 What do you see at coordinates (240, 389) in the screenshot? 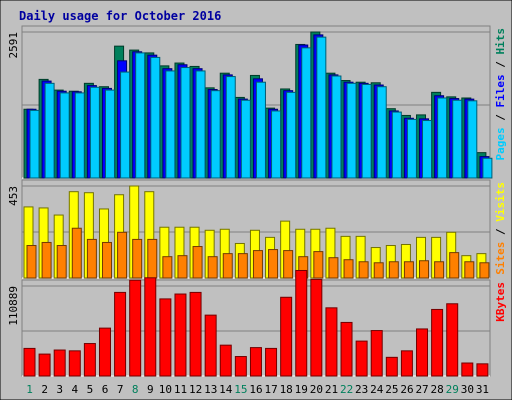
I see `x-tick-label: 15` at bounding box center [240, 389].